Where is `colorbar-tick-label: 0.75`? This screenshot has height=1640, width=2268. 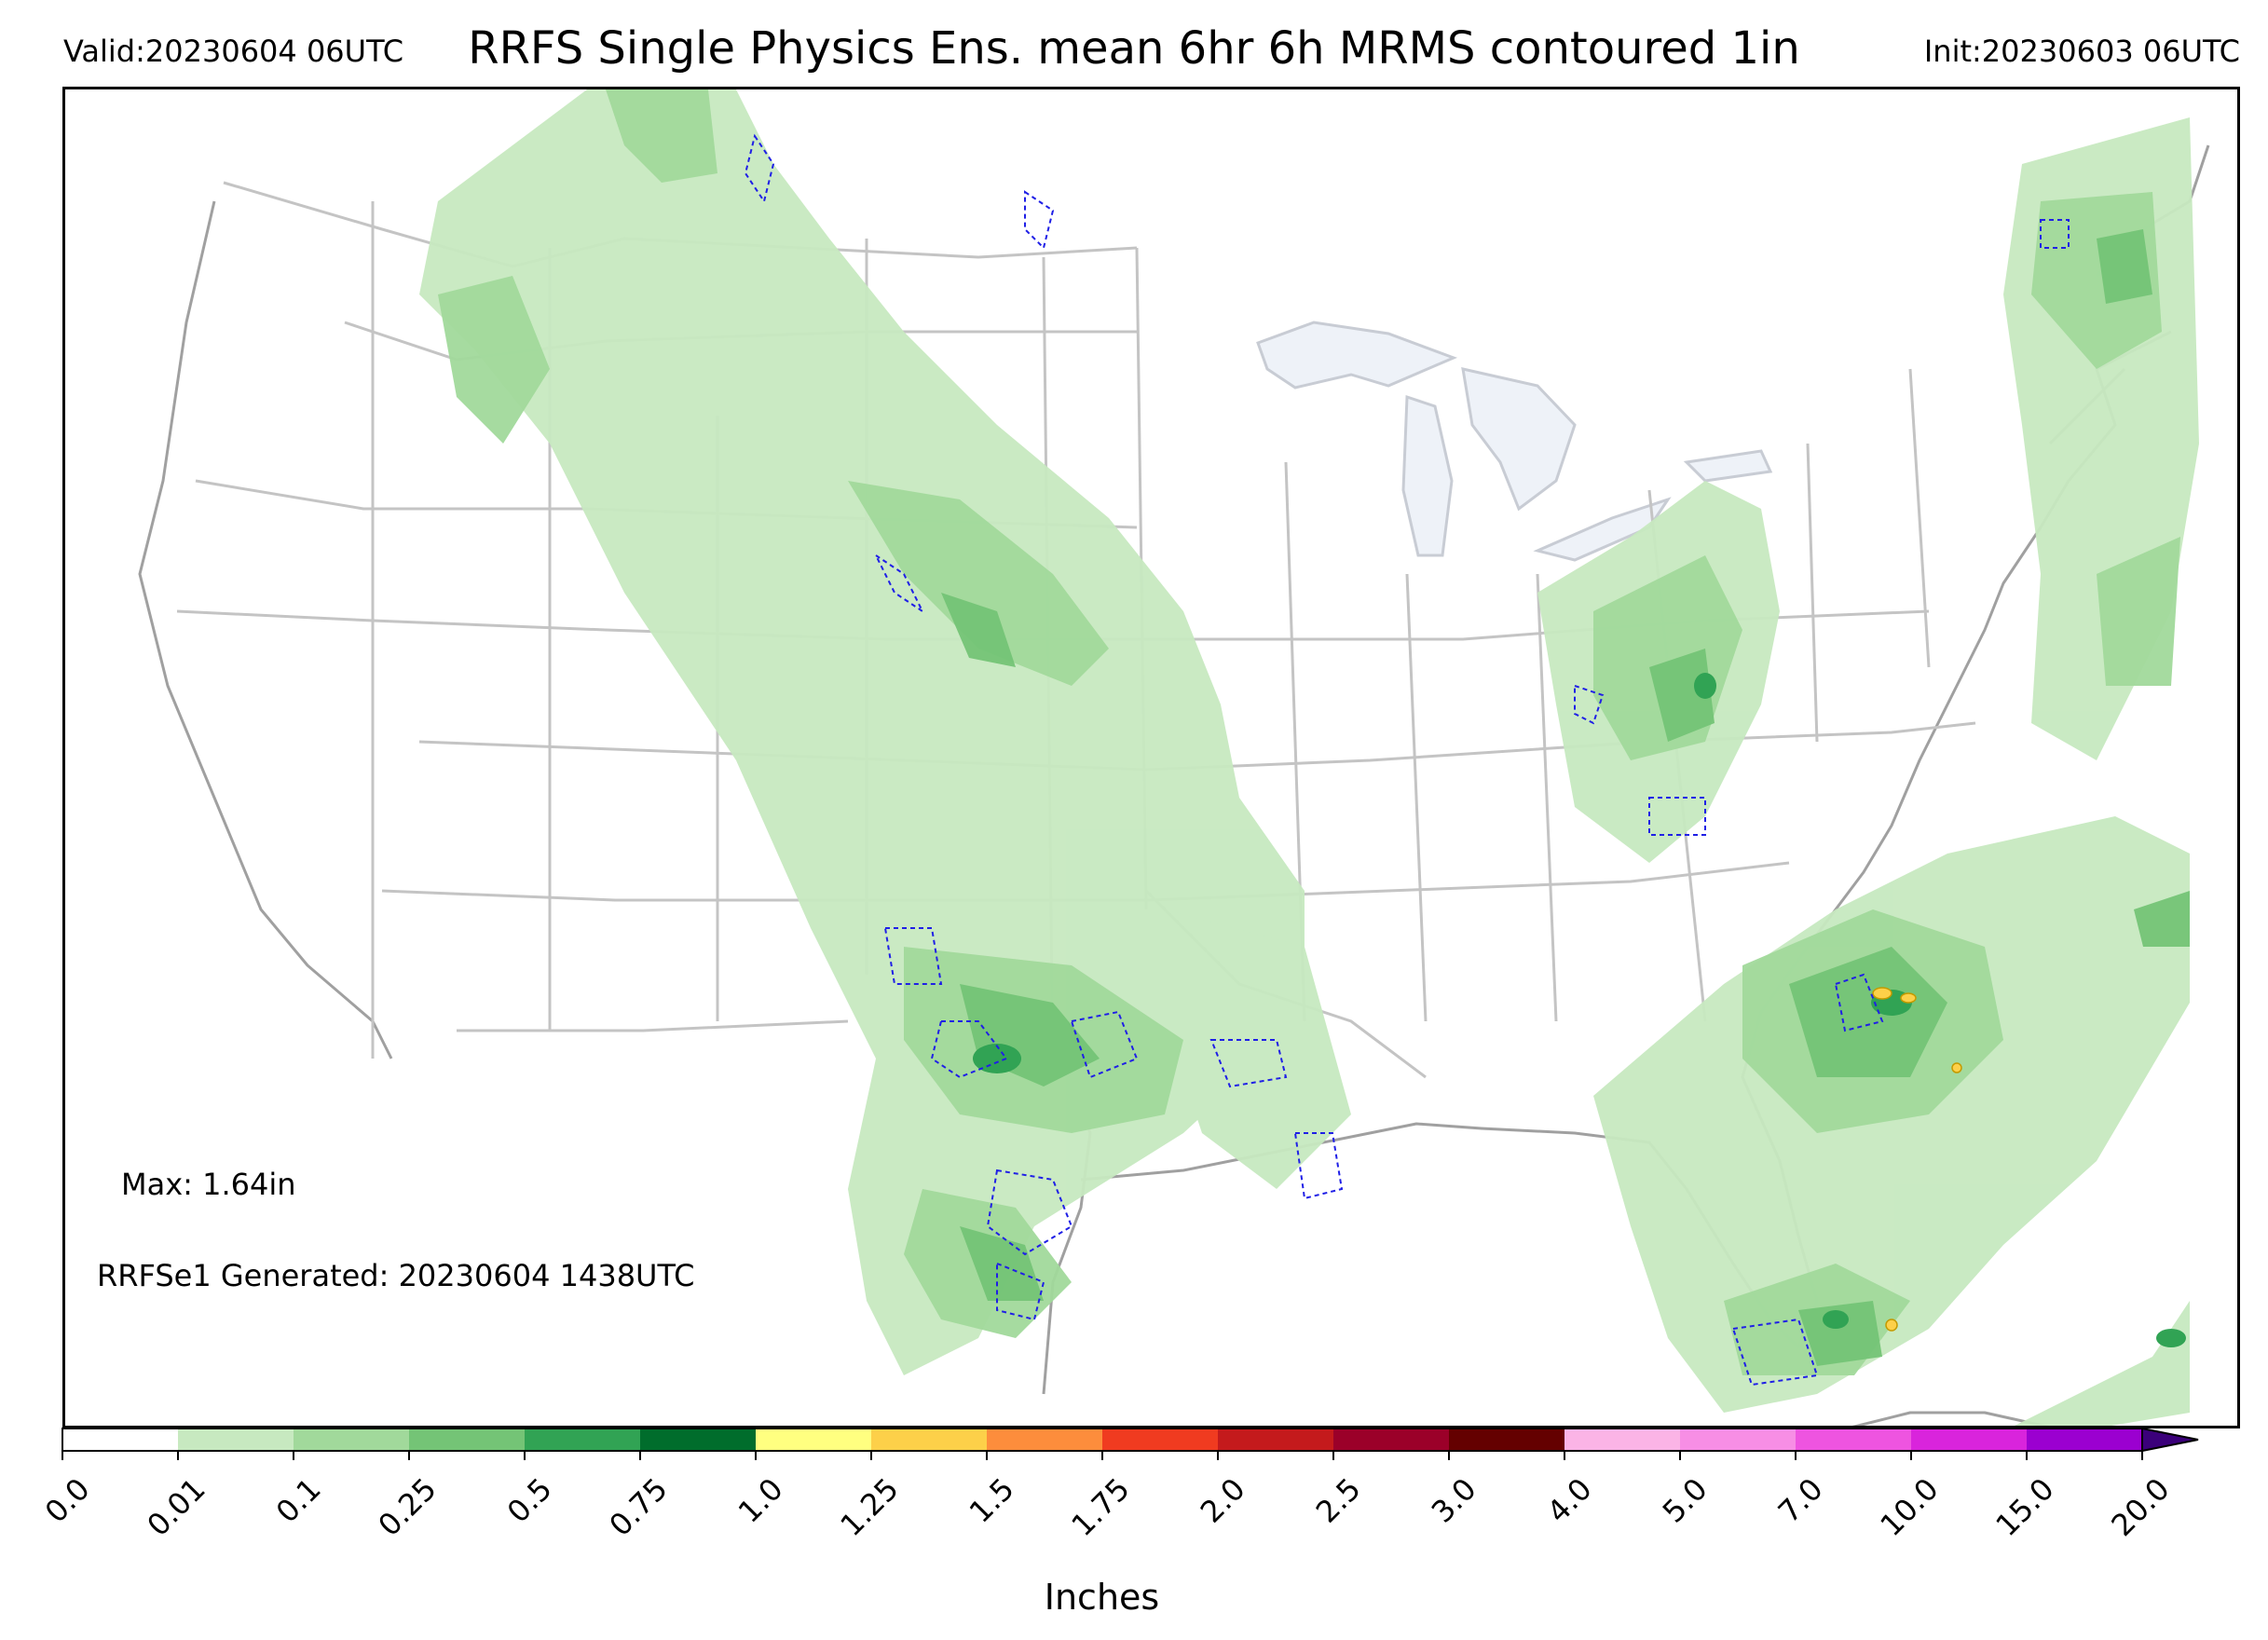 colorbar-tick-label: 0.75 is located at coordinates (638, 1507).